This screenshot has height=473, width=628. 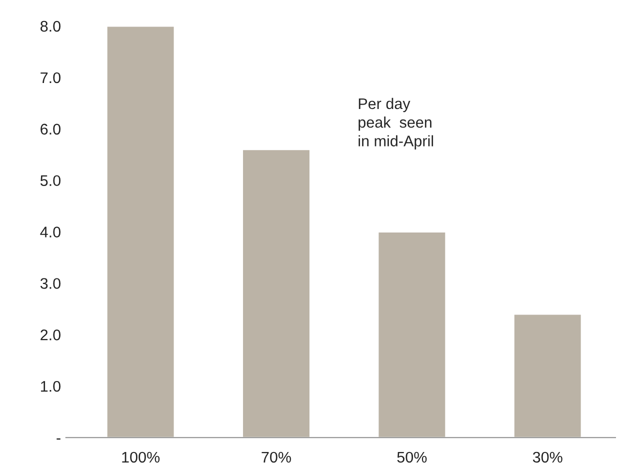 I want to click on y-tick-label: 2.0, so click(x=50, y=335).